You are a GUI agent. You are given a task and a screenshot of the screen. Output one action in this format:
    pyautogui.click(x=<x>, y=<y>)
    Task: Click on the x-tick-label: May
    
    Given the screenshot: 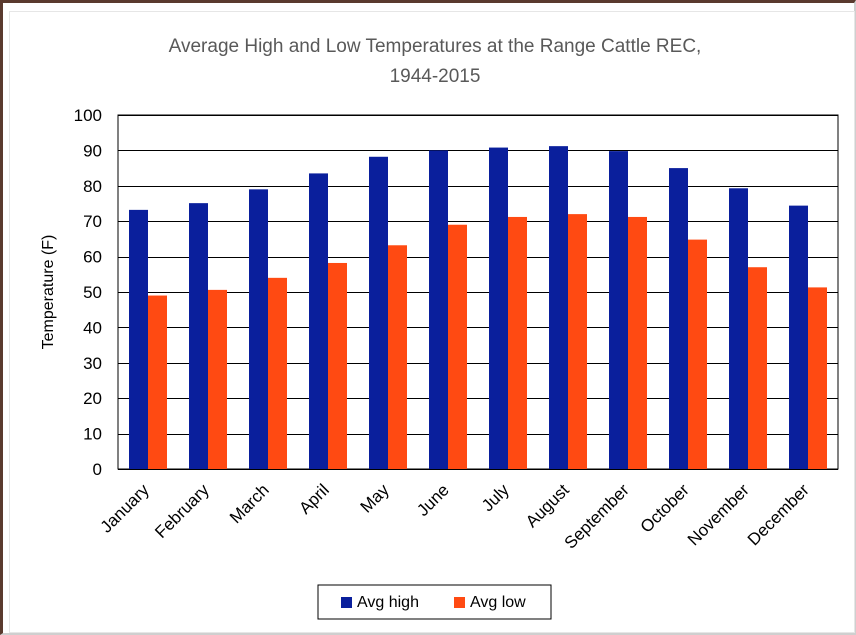 What is the action you would take?
    pyautogui.click(x=375, y=498)
    